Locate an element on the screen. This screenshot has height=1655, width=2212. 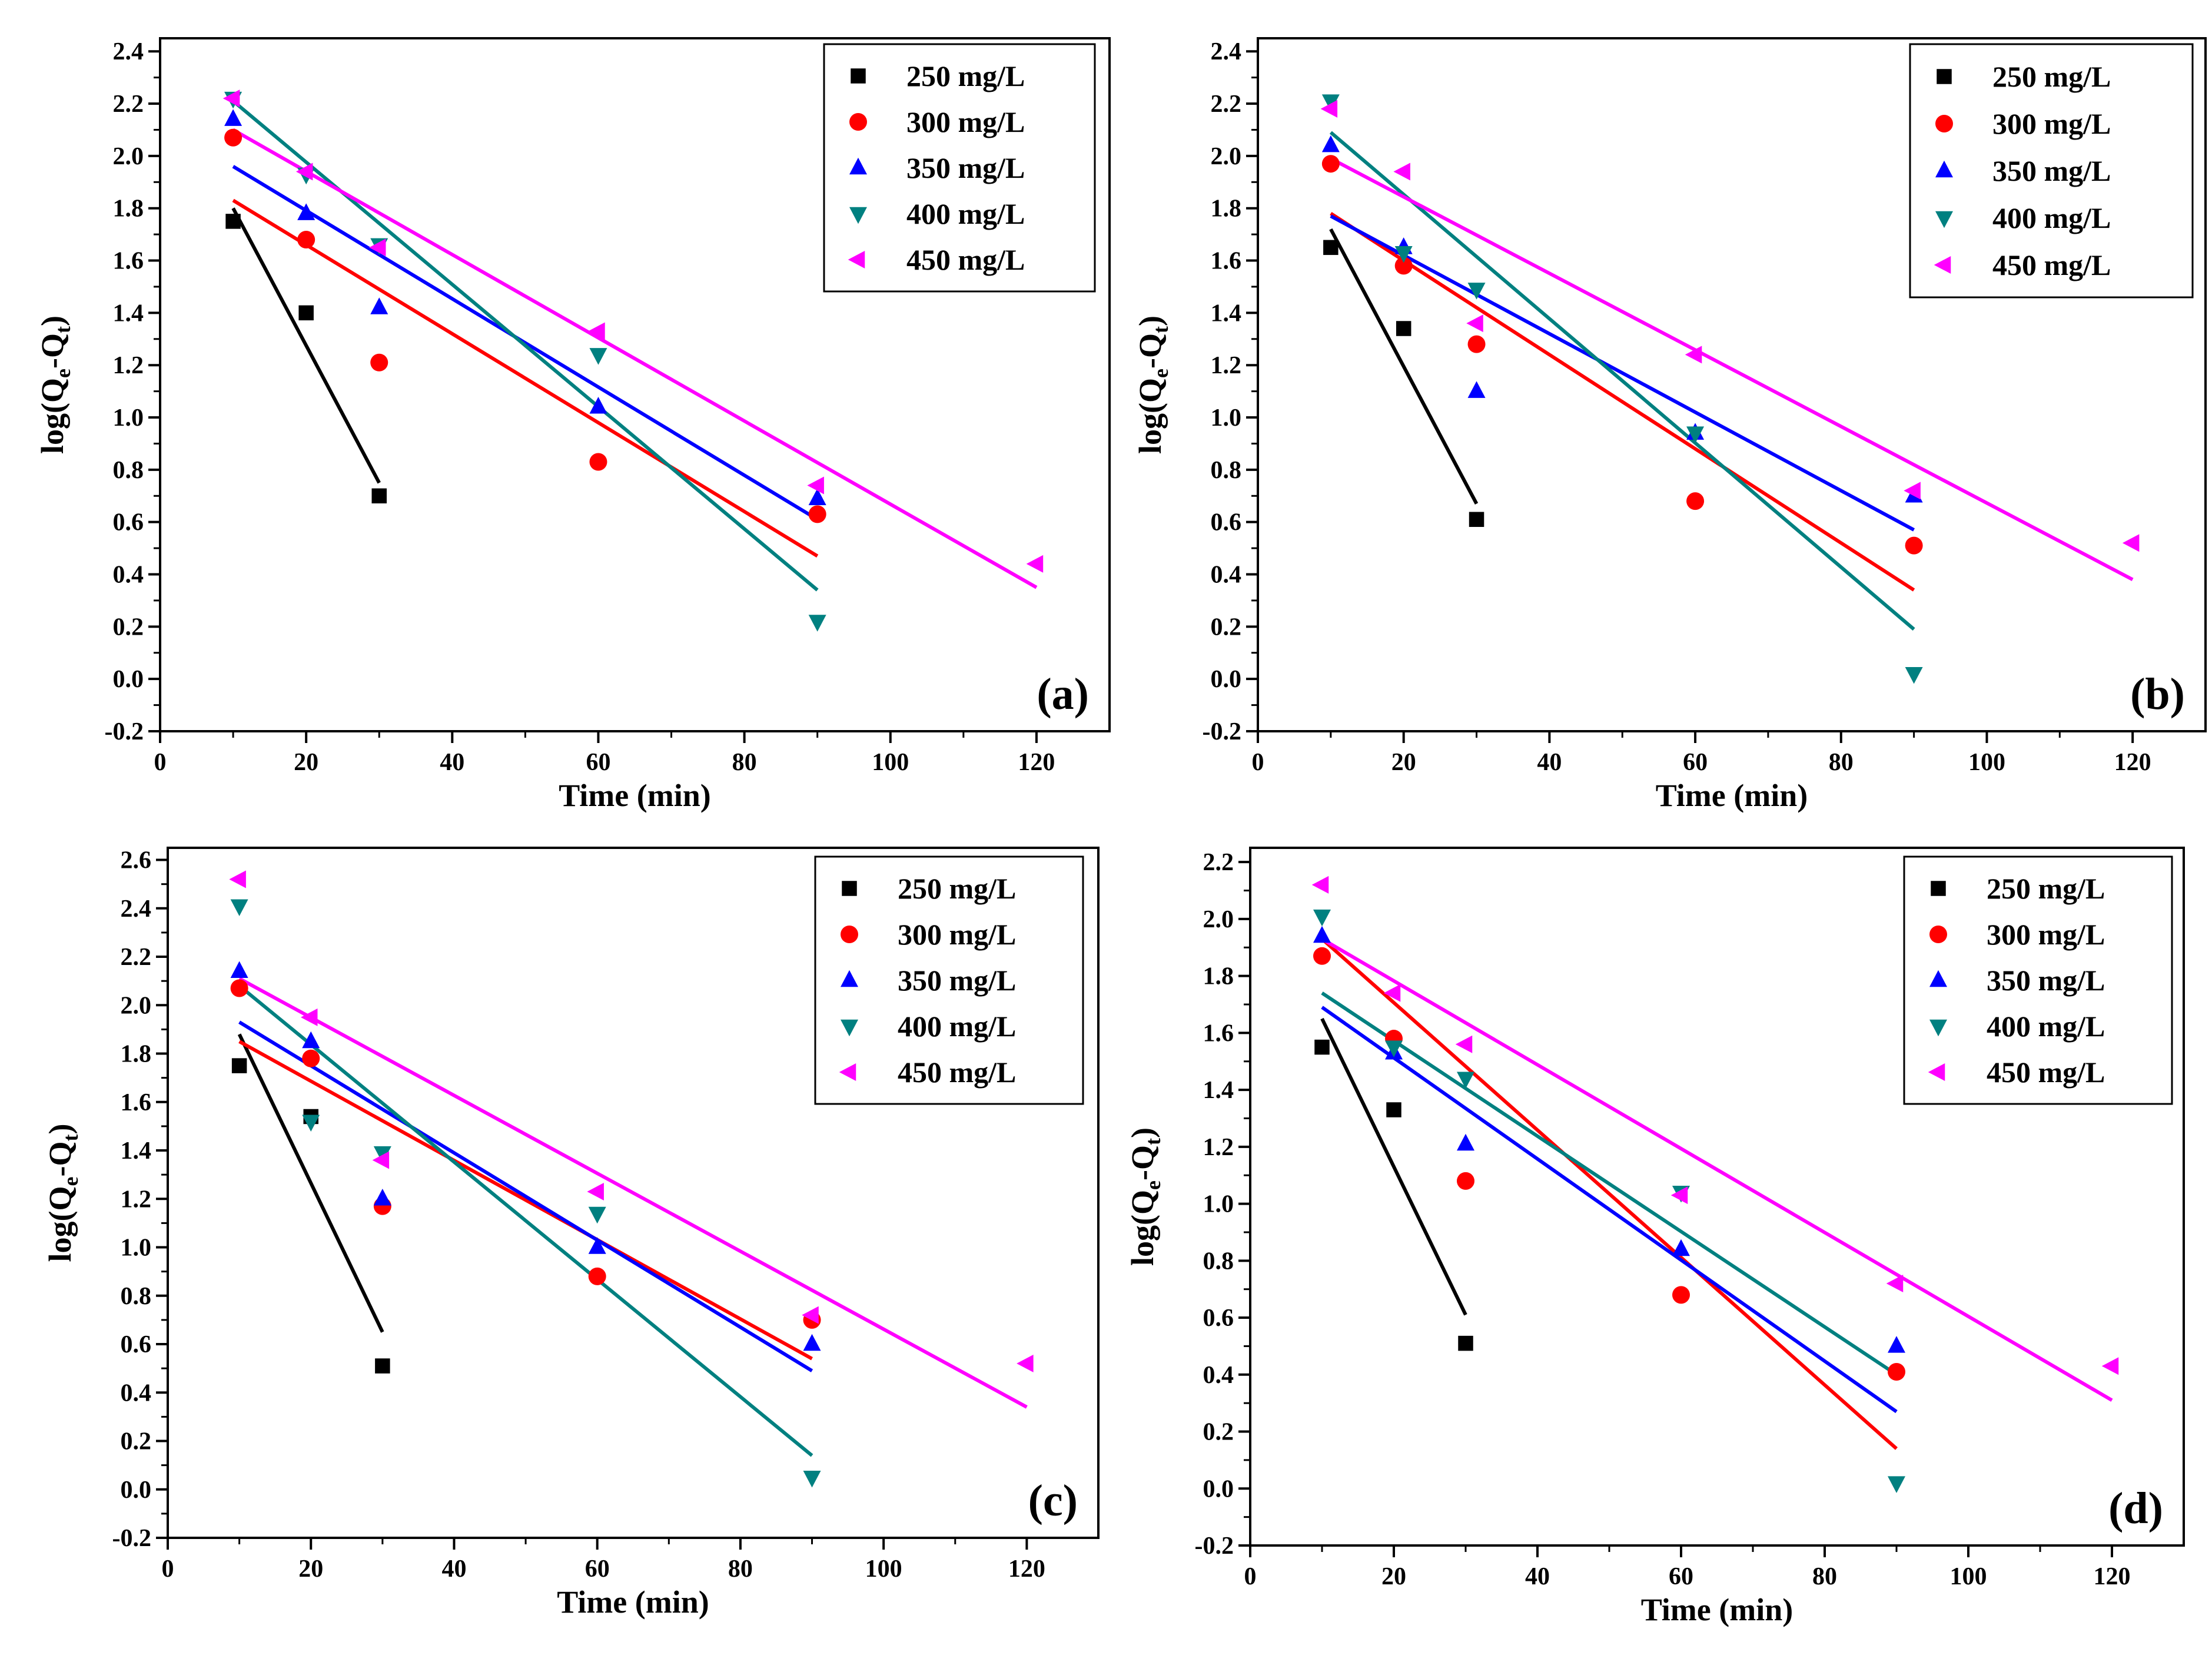
y-tick-label: 1.4 is located at coordinates (136, 1151).